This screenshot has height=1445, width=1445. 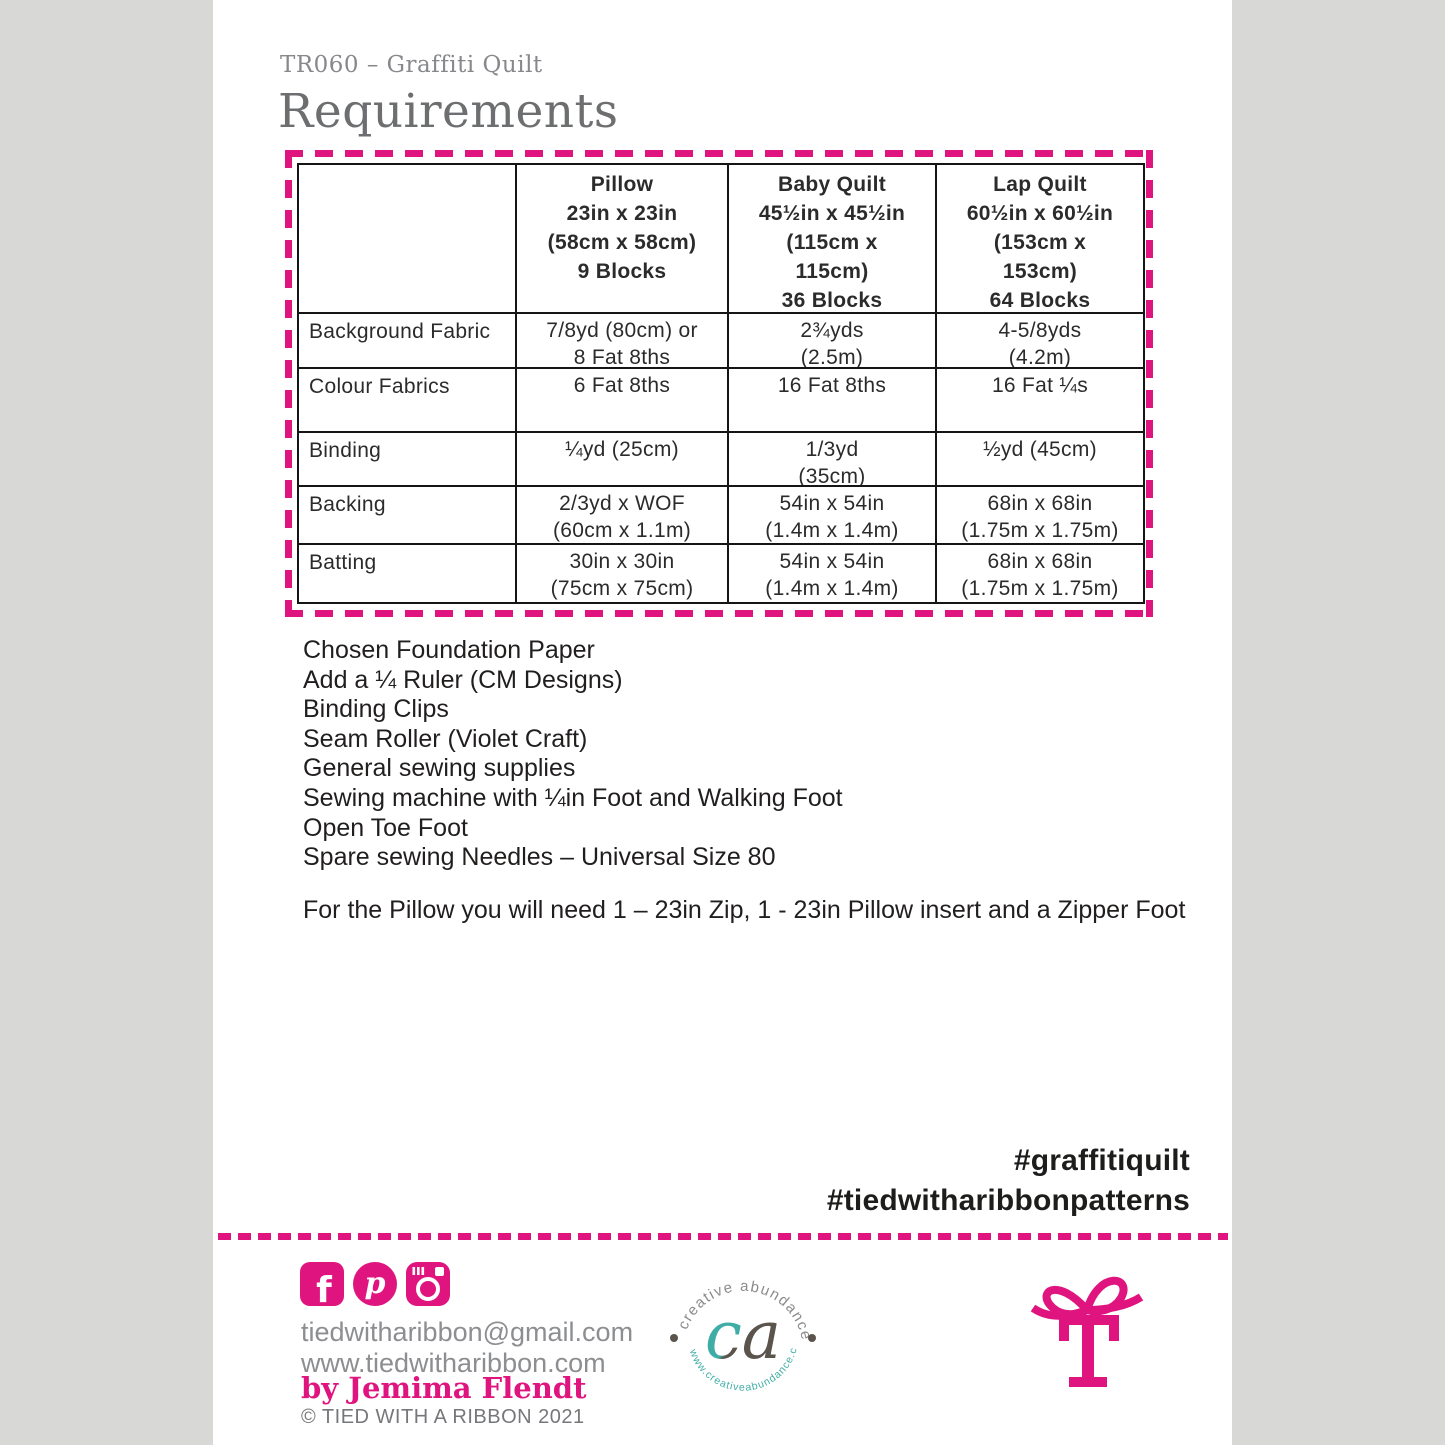 I want to click on logo-monogram: ca, so click(x=743, y=1335).